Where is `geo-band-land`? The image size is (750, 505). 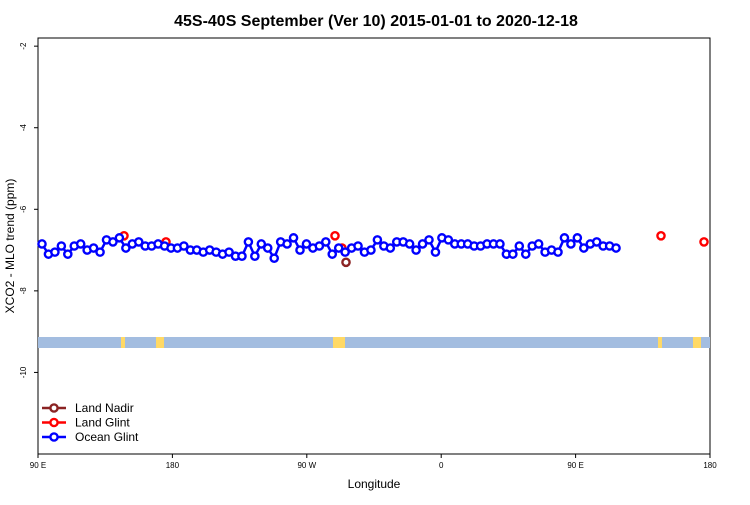 geo-band-land is located at coordinates (411, 342).